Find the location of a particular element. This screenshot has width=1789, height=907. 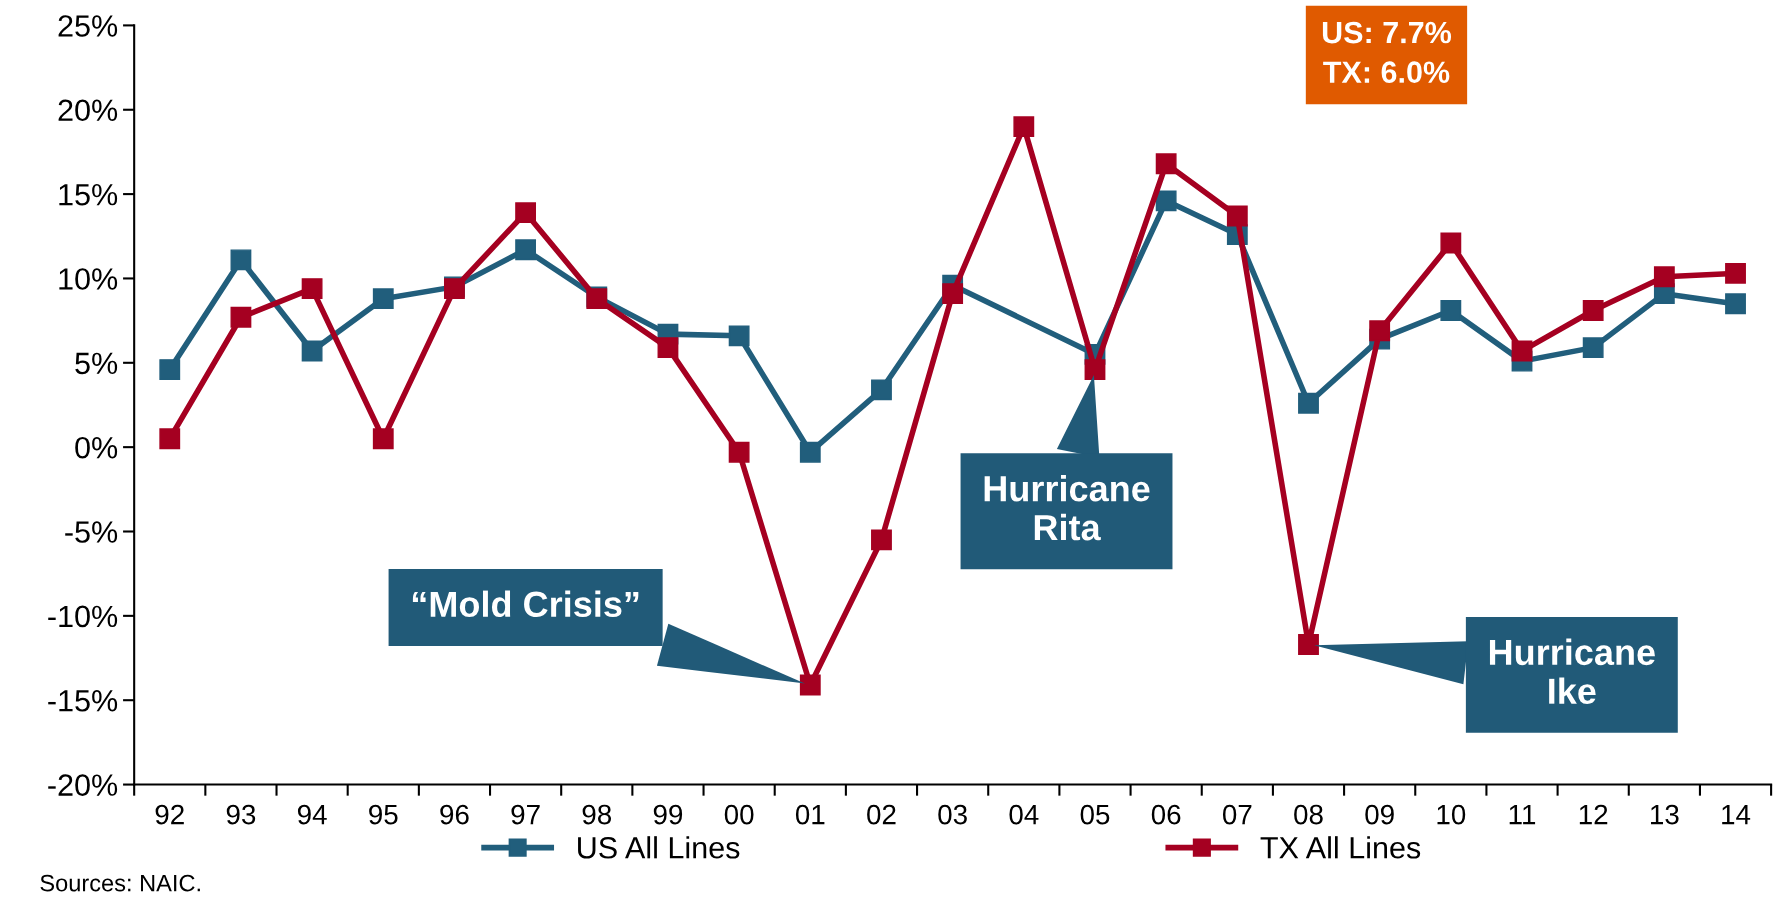

x-tick-label: 05 is located at coordinates (1095, 814).